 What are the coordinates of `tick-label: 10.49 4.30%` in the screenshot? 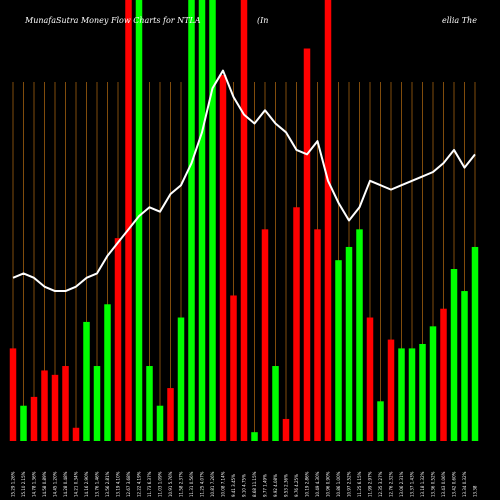 It's located at (317, 484).